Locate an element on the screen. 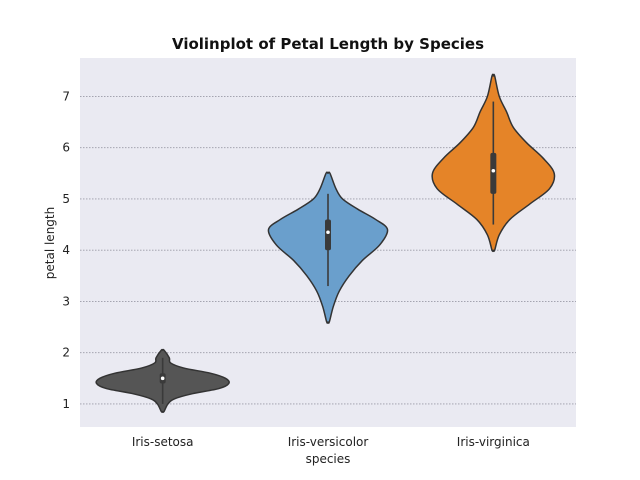 This screenshot has width=640, height=480. x-tick-label-Iris-virginica: Iris-virginica is located at coordinates (493, 442).